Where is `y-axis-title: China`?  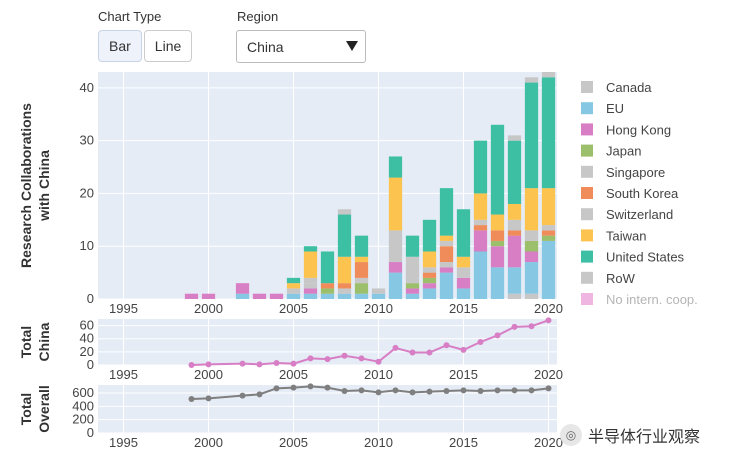 y-axis-title: China is located at coordinates (44, 341).